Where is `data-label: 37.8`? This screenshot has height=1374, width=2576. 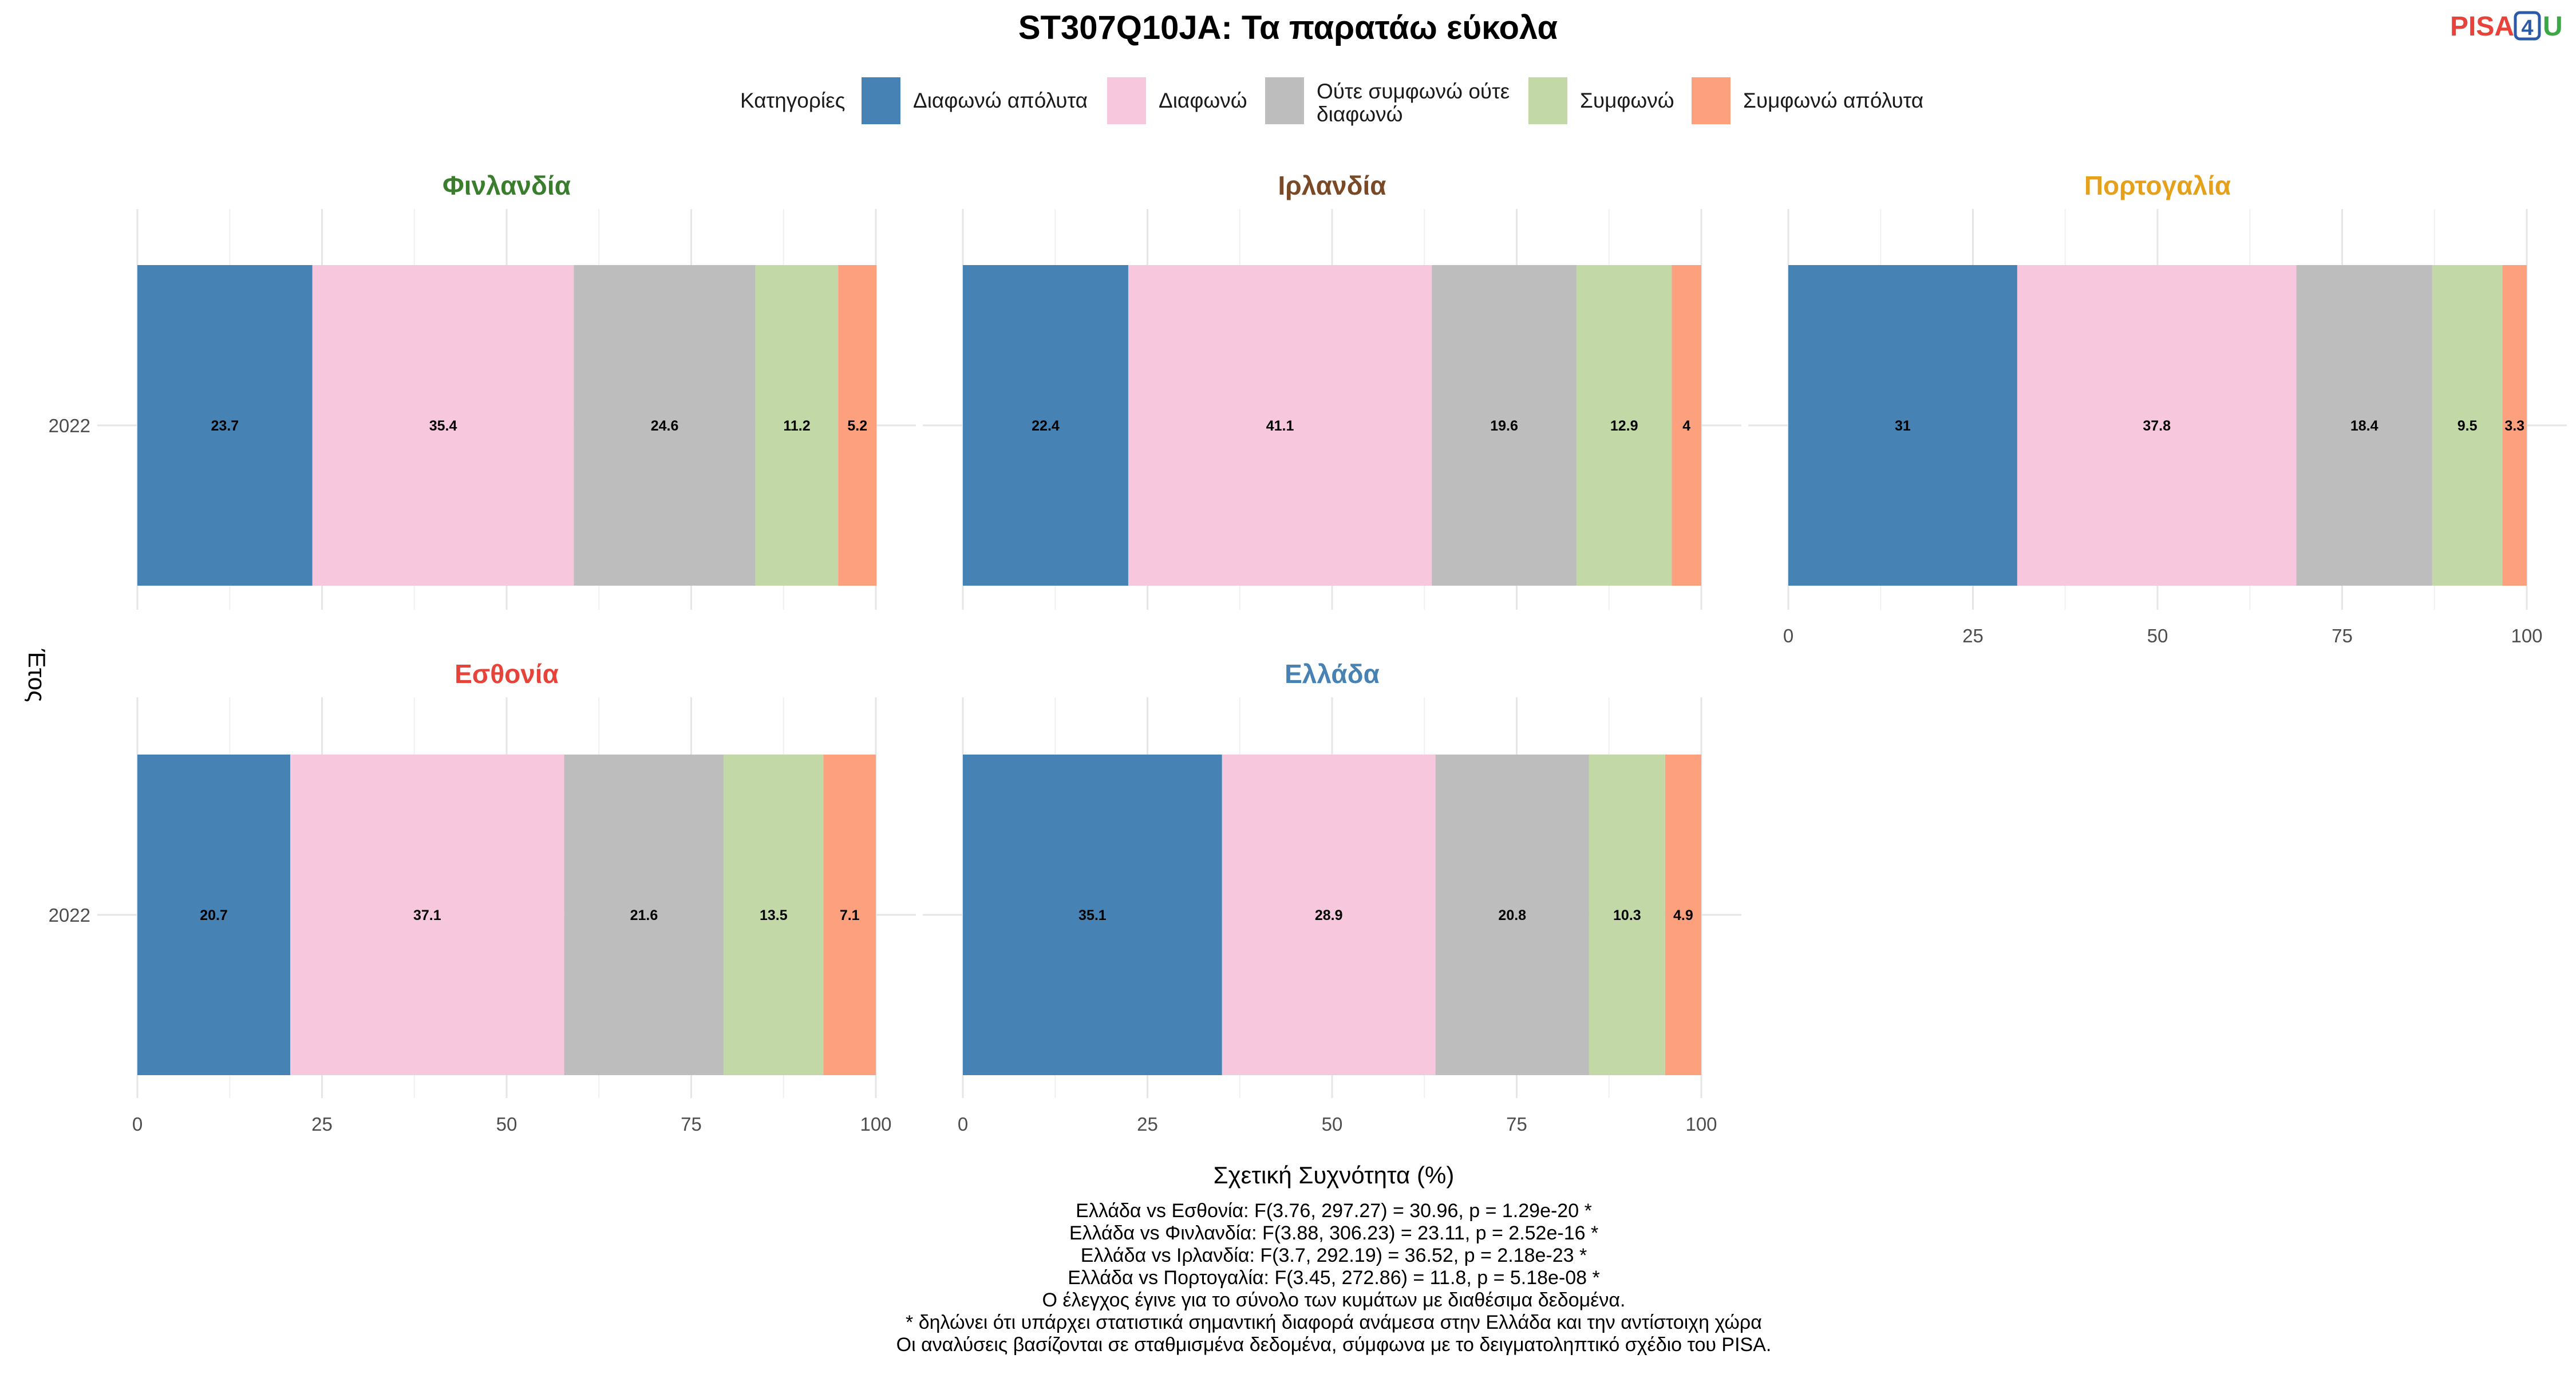
data-label: 37.8 is located at coordinates (2157, 426).